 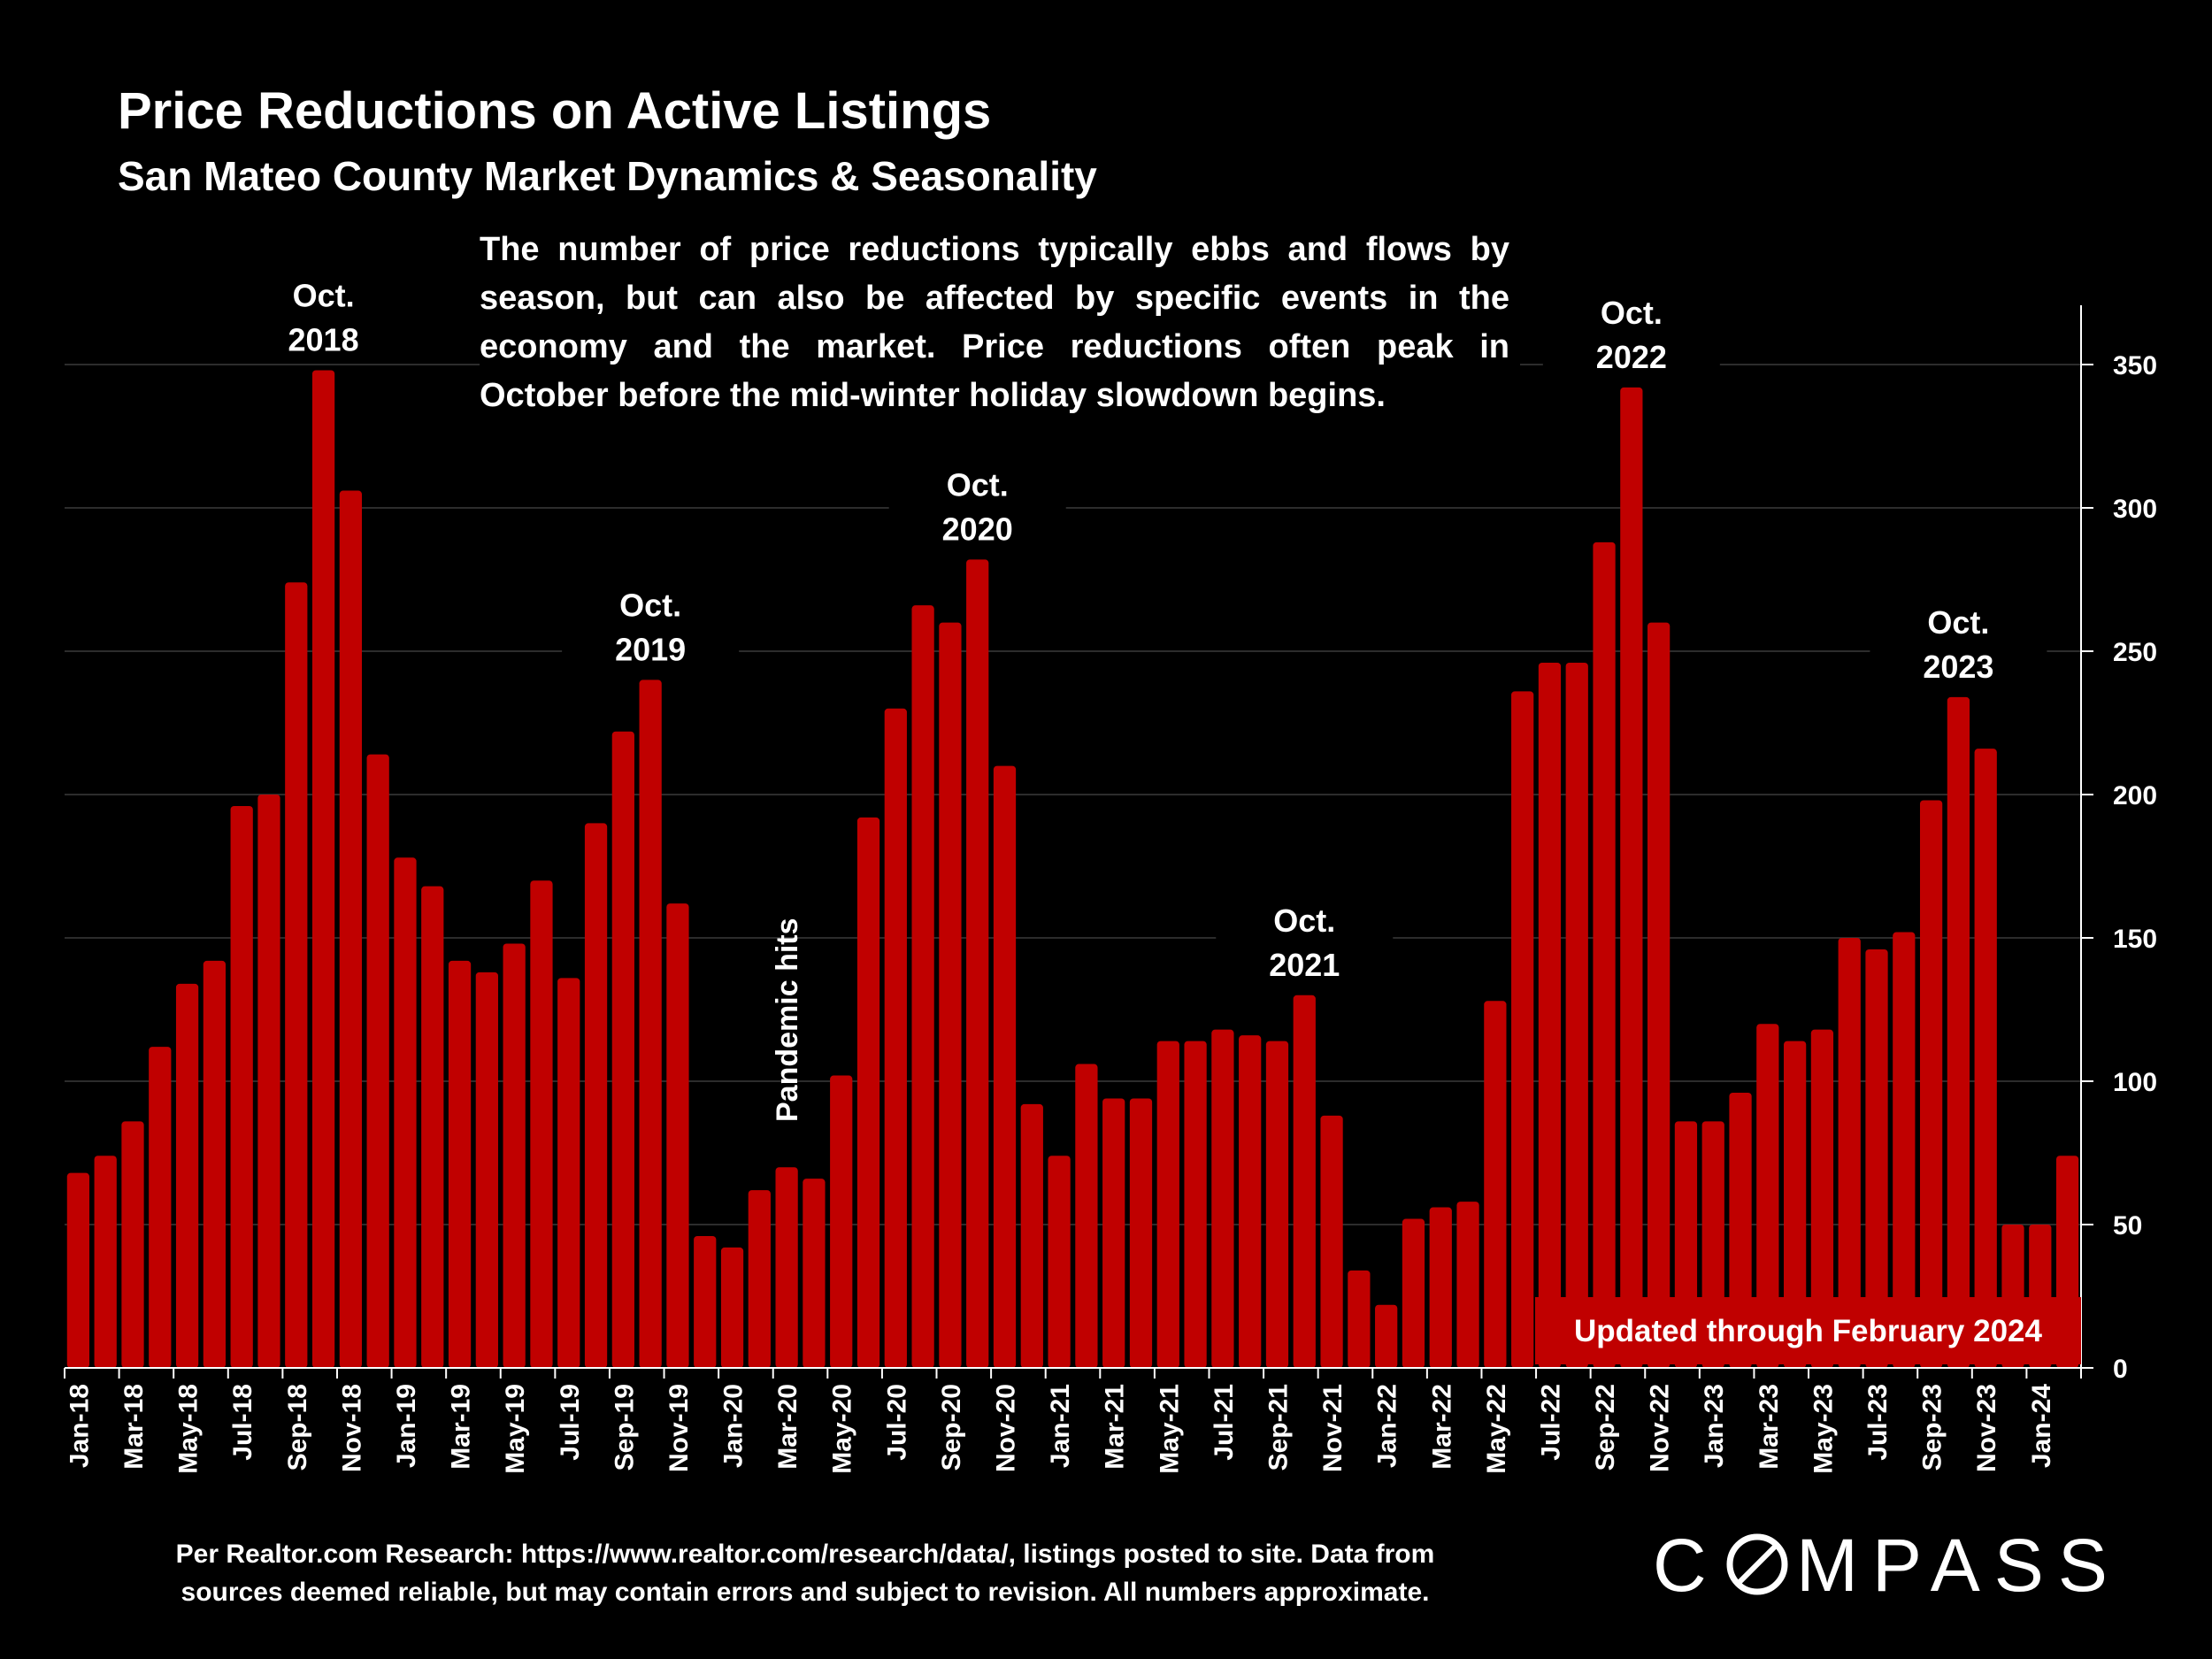 I want to click on pandemic-annotation: Pandemic hits, so click(x=788, y=1020).